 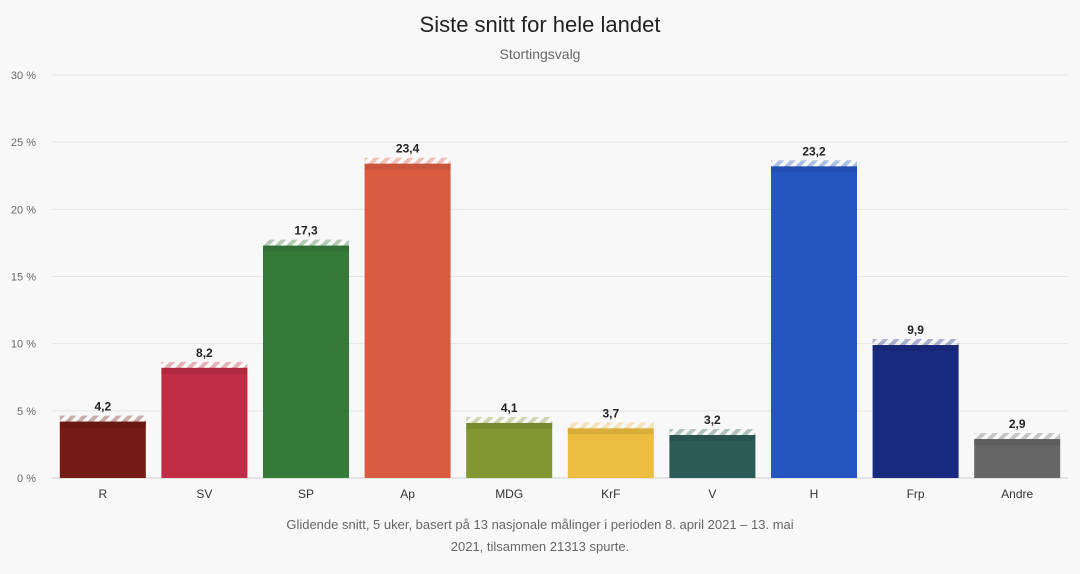 What do you see at coordinates (23, 278) in the screenshot?
I see `y-tick-label: 15 %` at bounding box center [23, 278].